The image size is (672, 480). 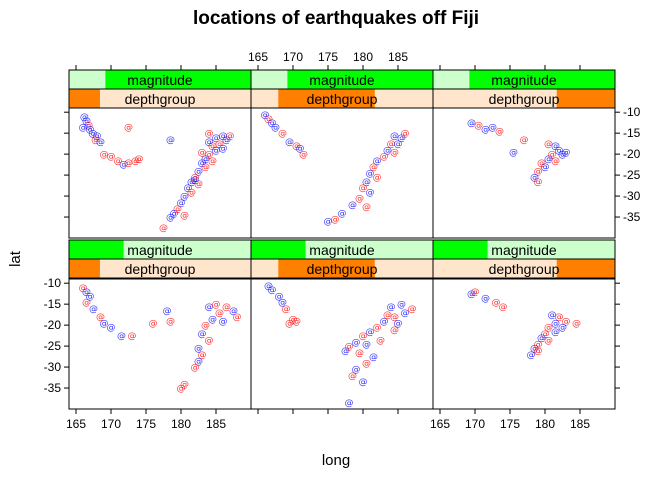 I want to click on y-tick-label: -25, so click(x=53, y=346).